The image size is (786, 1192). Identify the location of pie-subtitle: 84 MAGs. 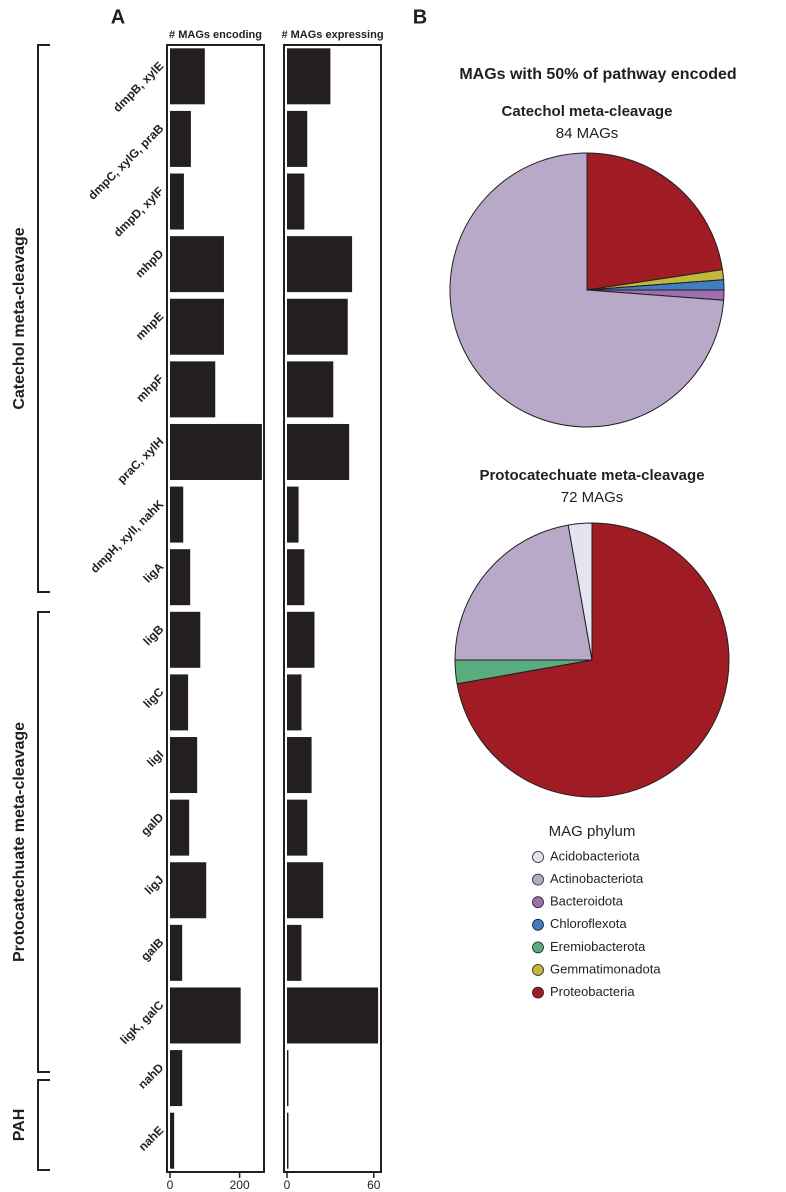
(587, 133).